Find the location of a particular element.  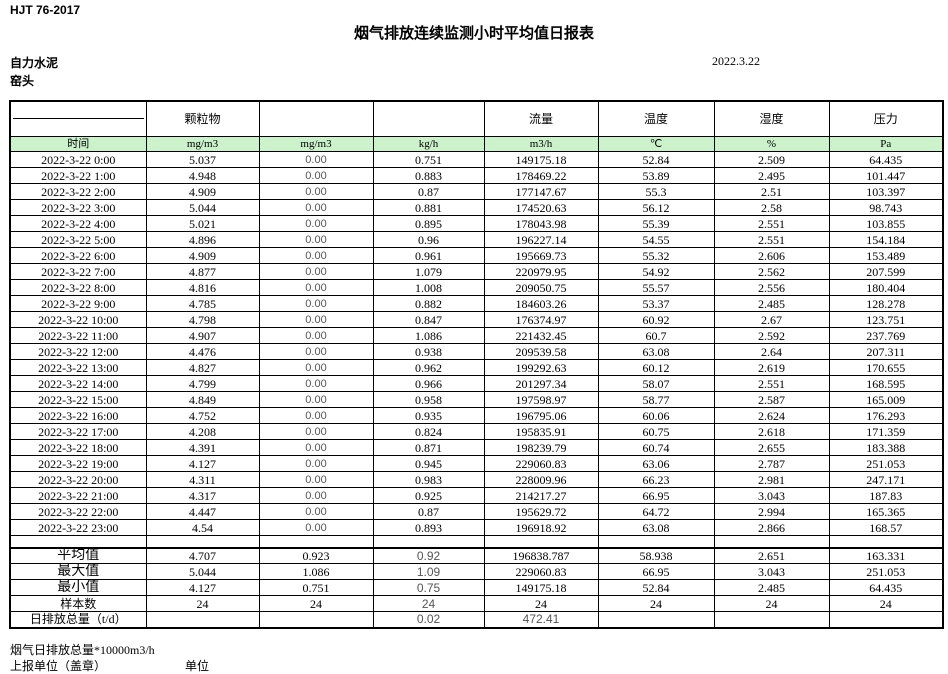

summary-value: 5.044 is located at coordinates (202, 571).